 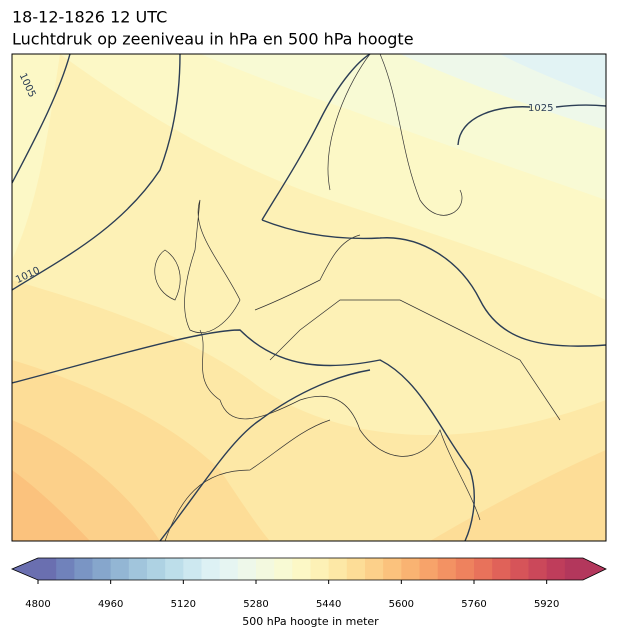 I want to click on colorbar-tick-label: 5760, so click(x=473, y=604).